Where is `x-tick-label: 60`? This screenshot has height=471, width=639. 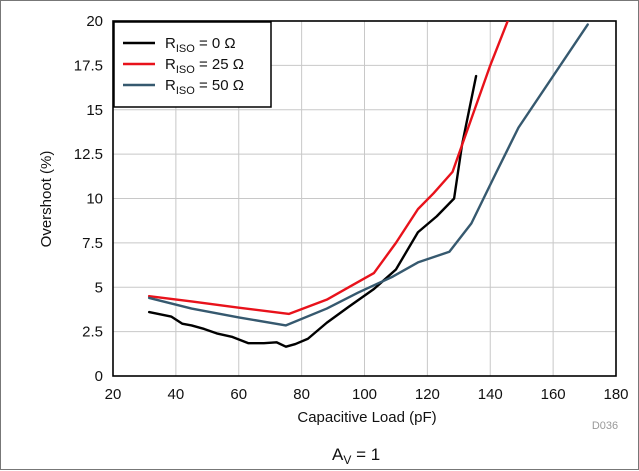 x-tick-label: 60 is located at coordinates (238, 394).